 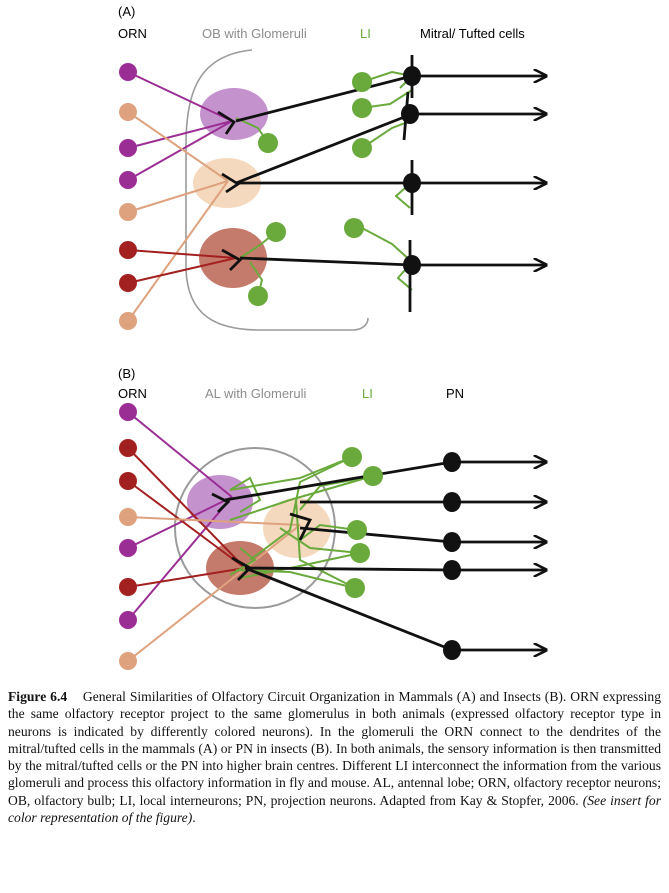 I want to click on li-cells-b, so click(x=362, y=522).